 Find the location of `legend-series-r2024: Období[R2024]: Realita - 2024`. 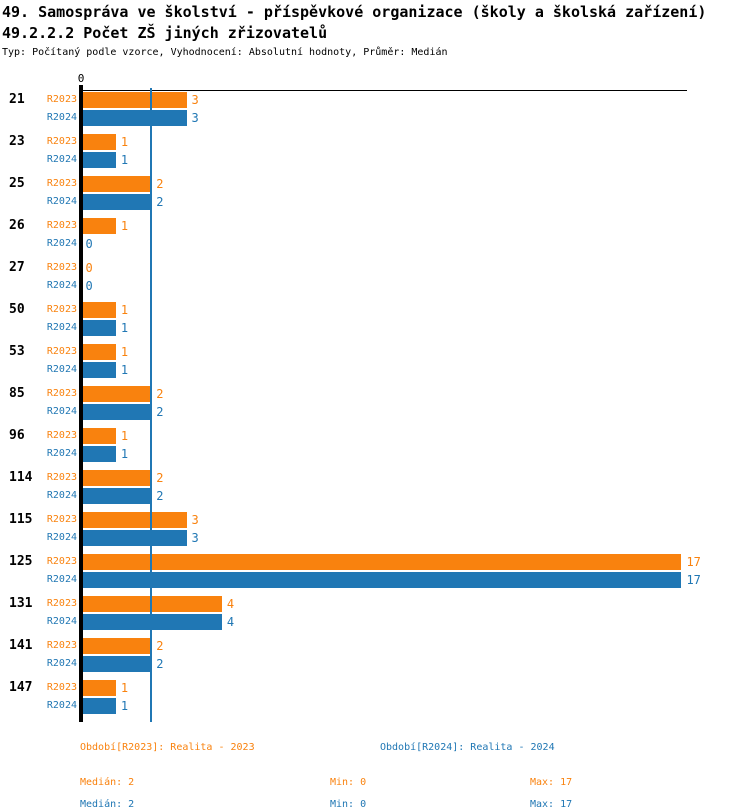

legend-series-r2024: Období[R2024]: Realita - 2024 is located at coordinates (467, 747).